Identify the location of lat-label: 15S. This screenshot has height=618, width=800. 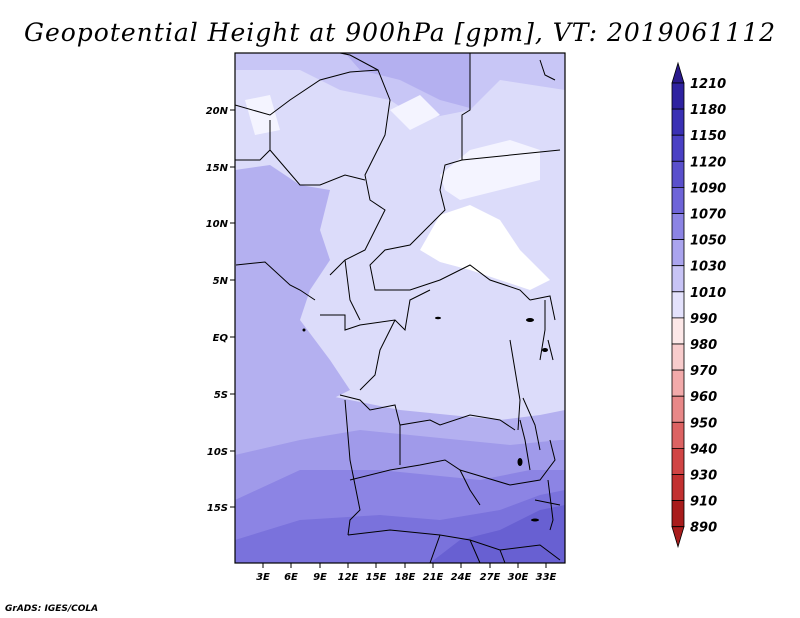
(217, 508).